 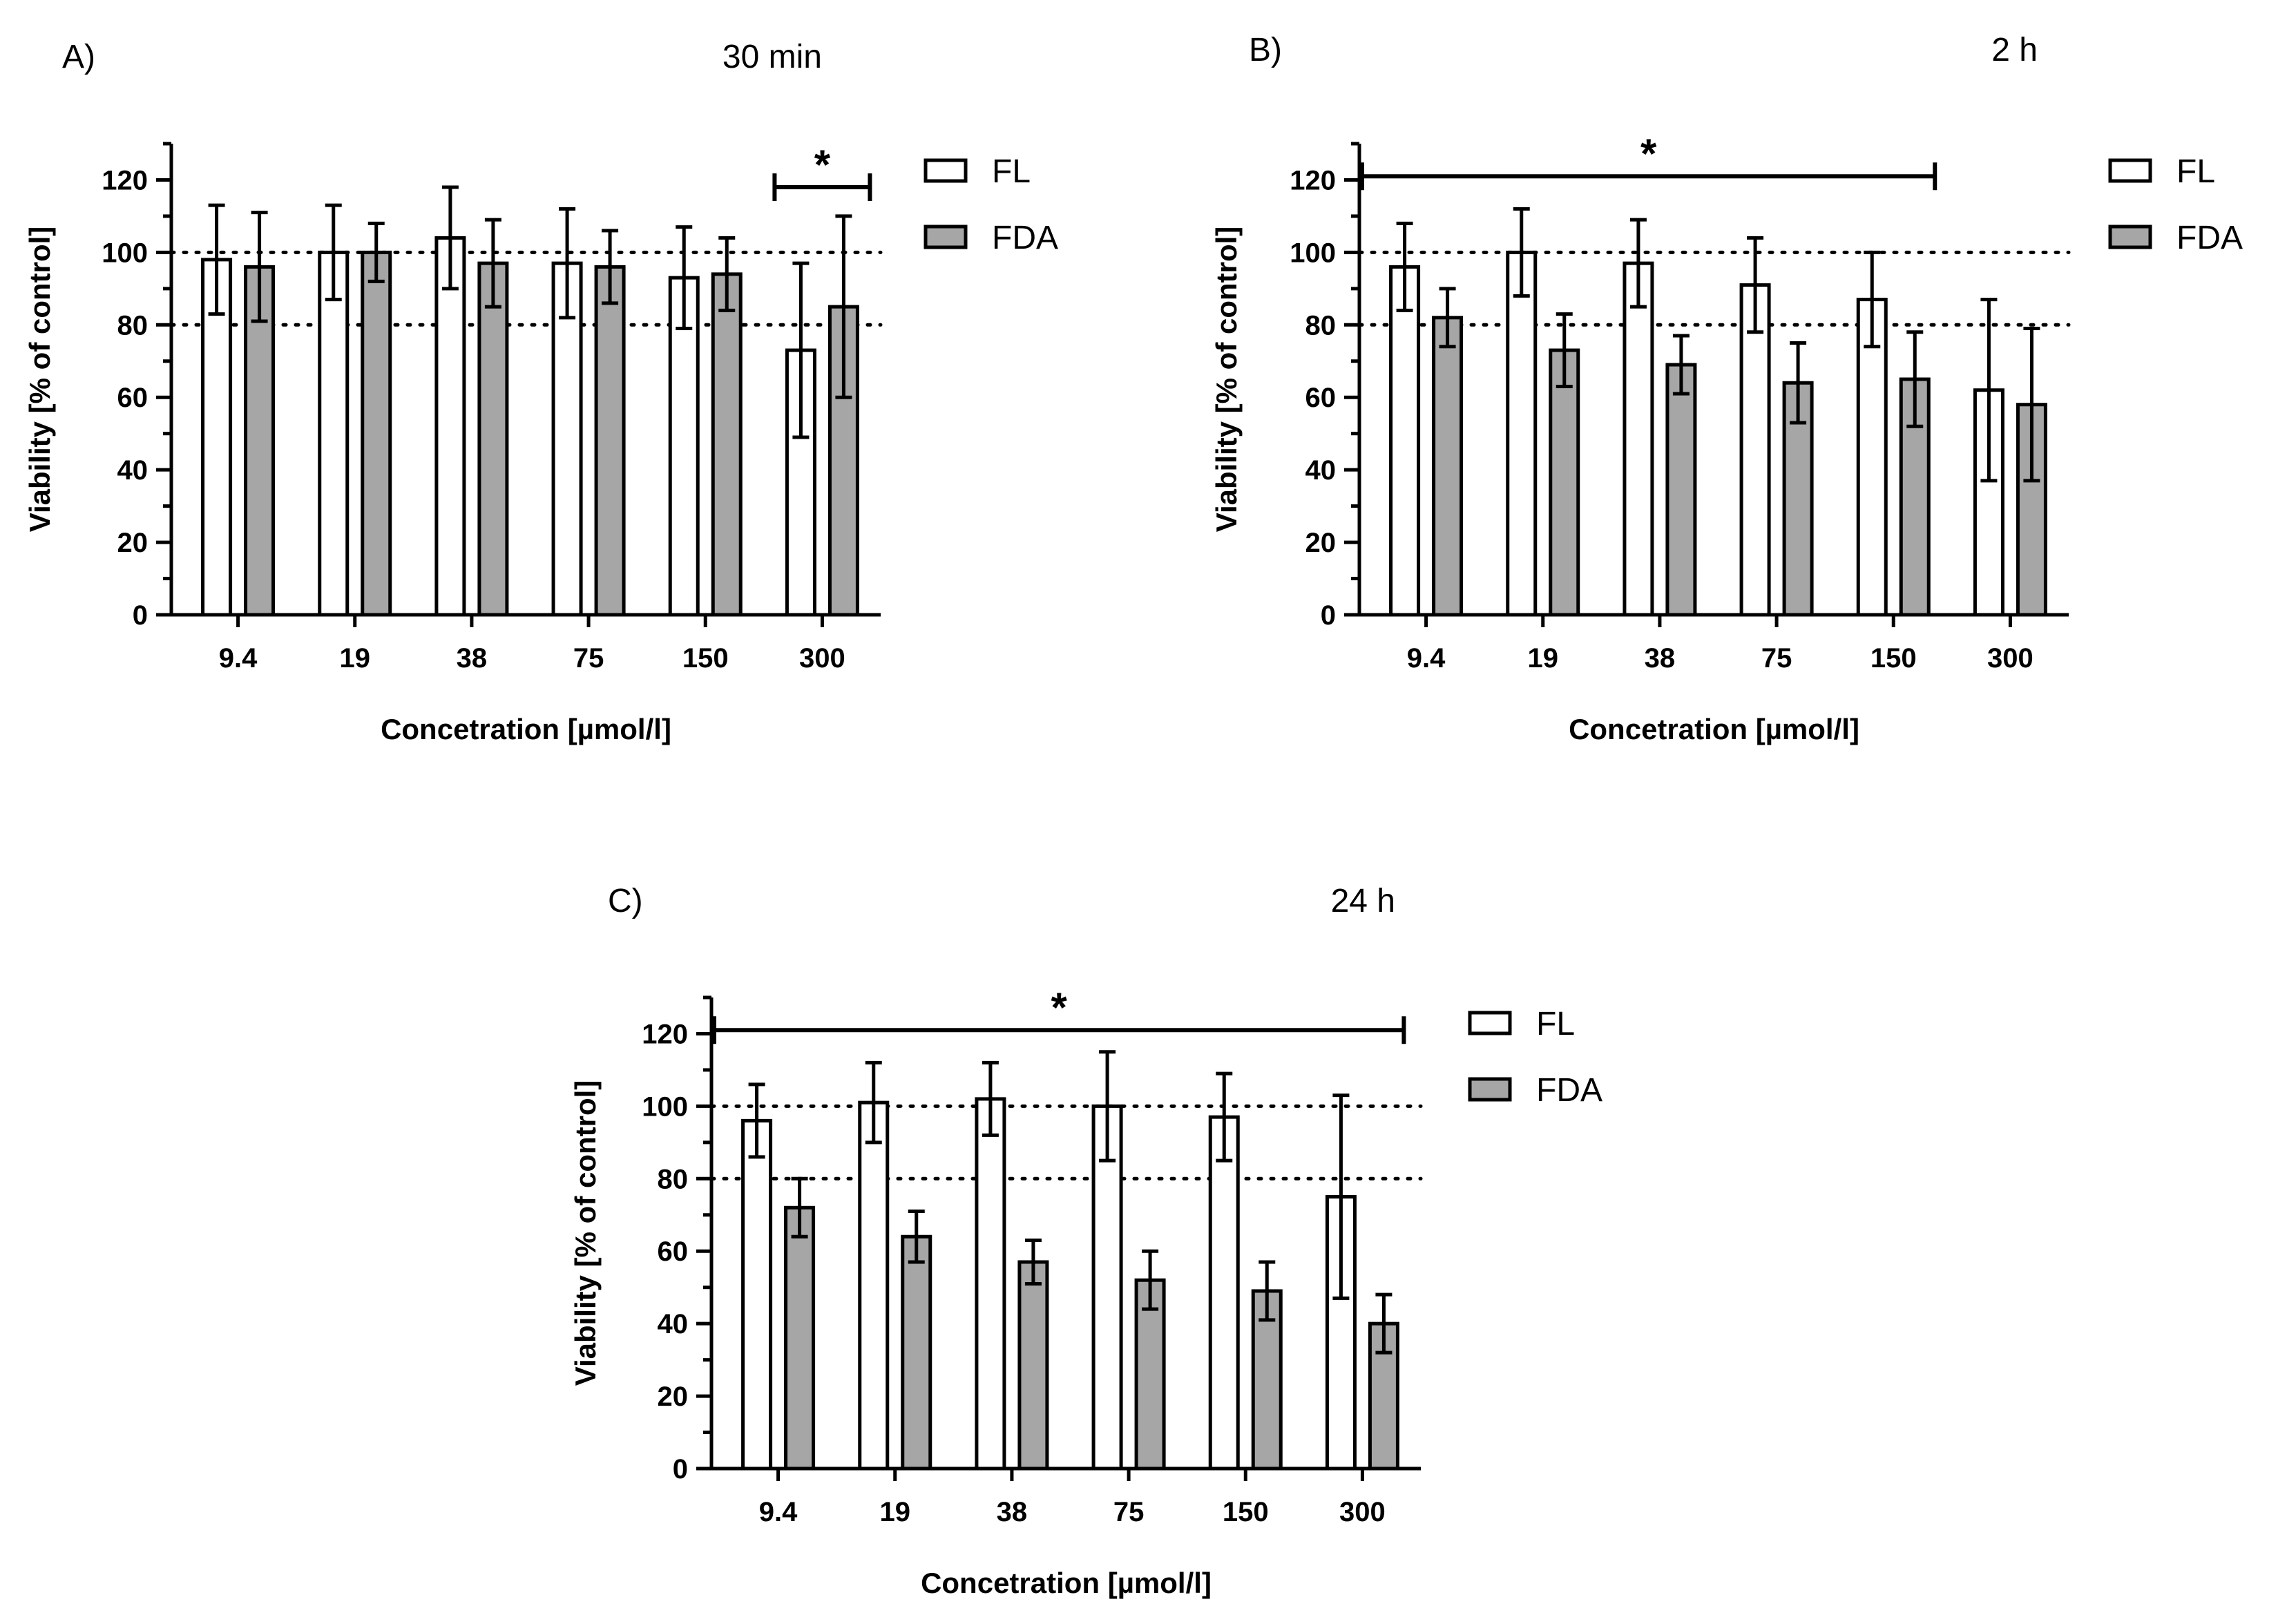 What do you see at coordinates (625, 901) in the screenshot?
I see `panel-label: C)` at bounding box center [625, 901].